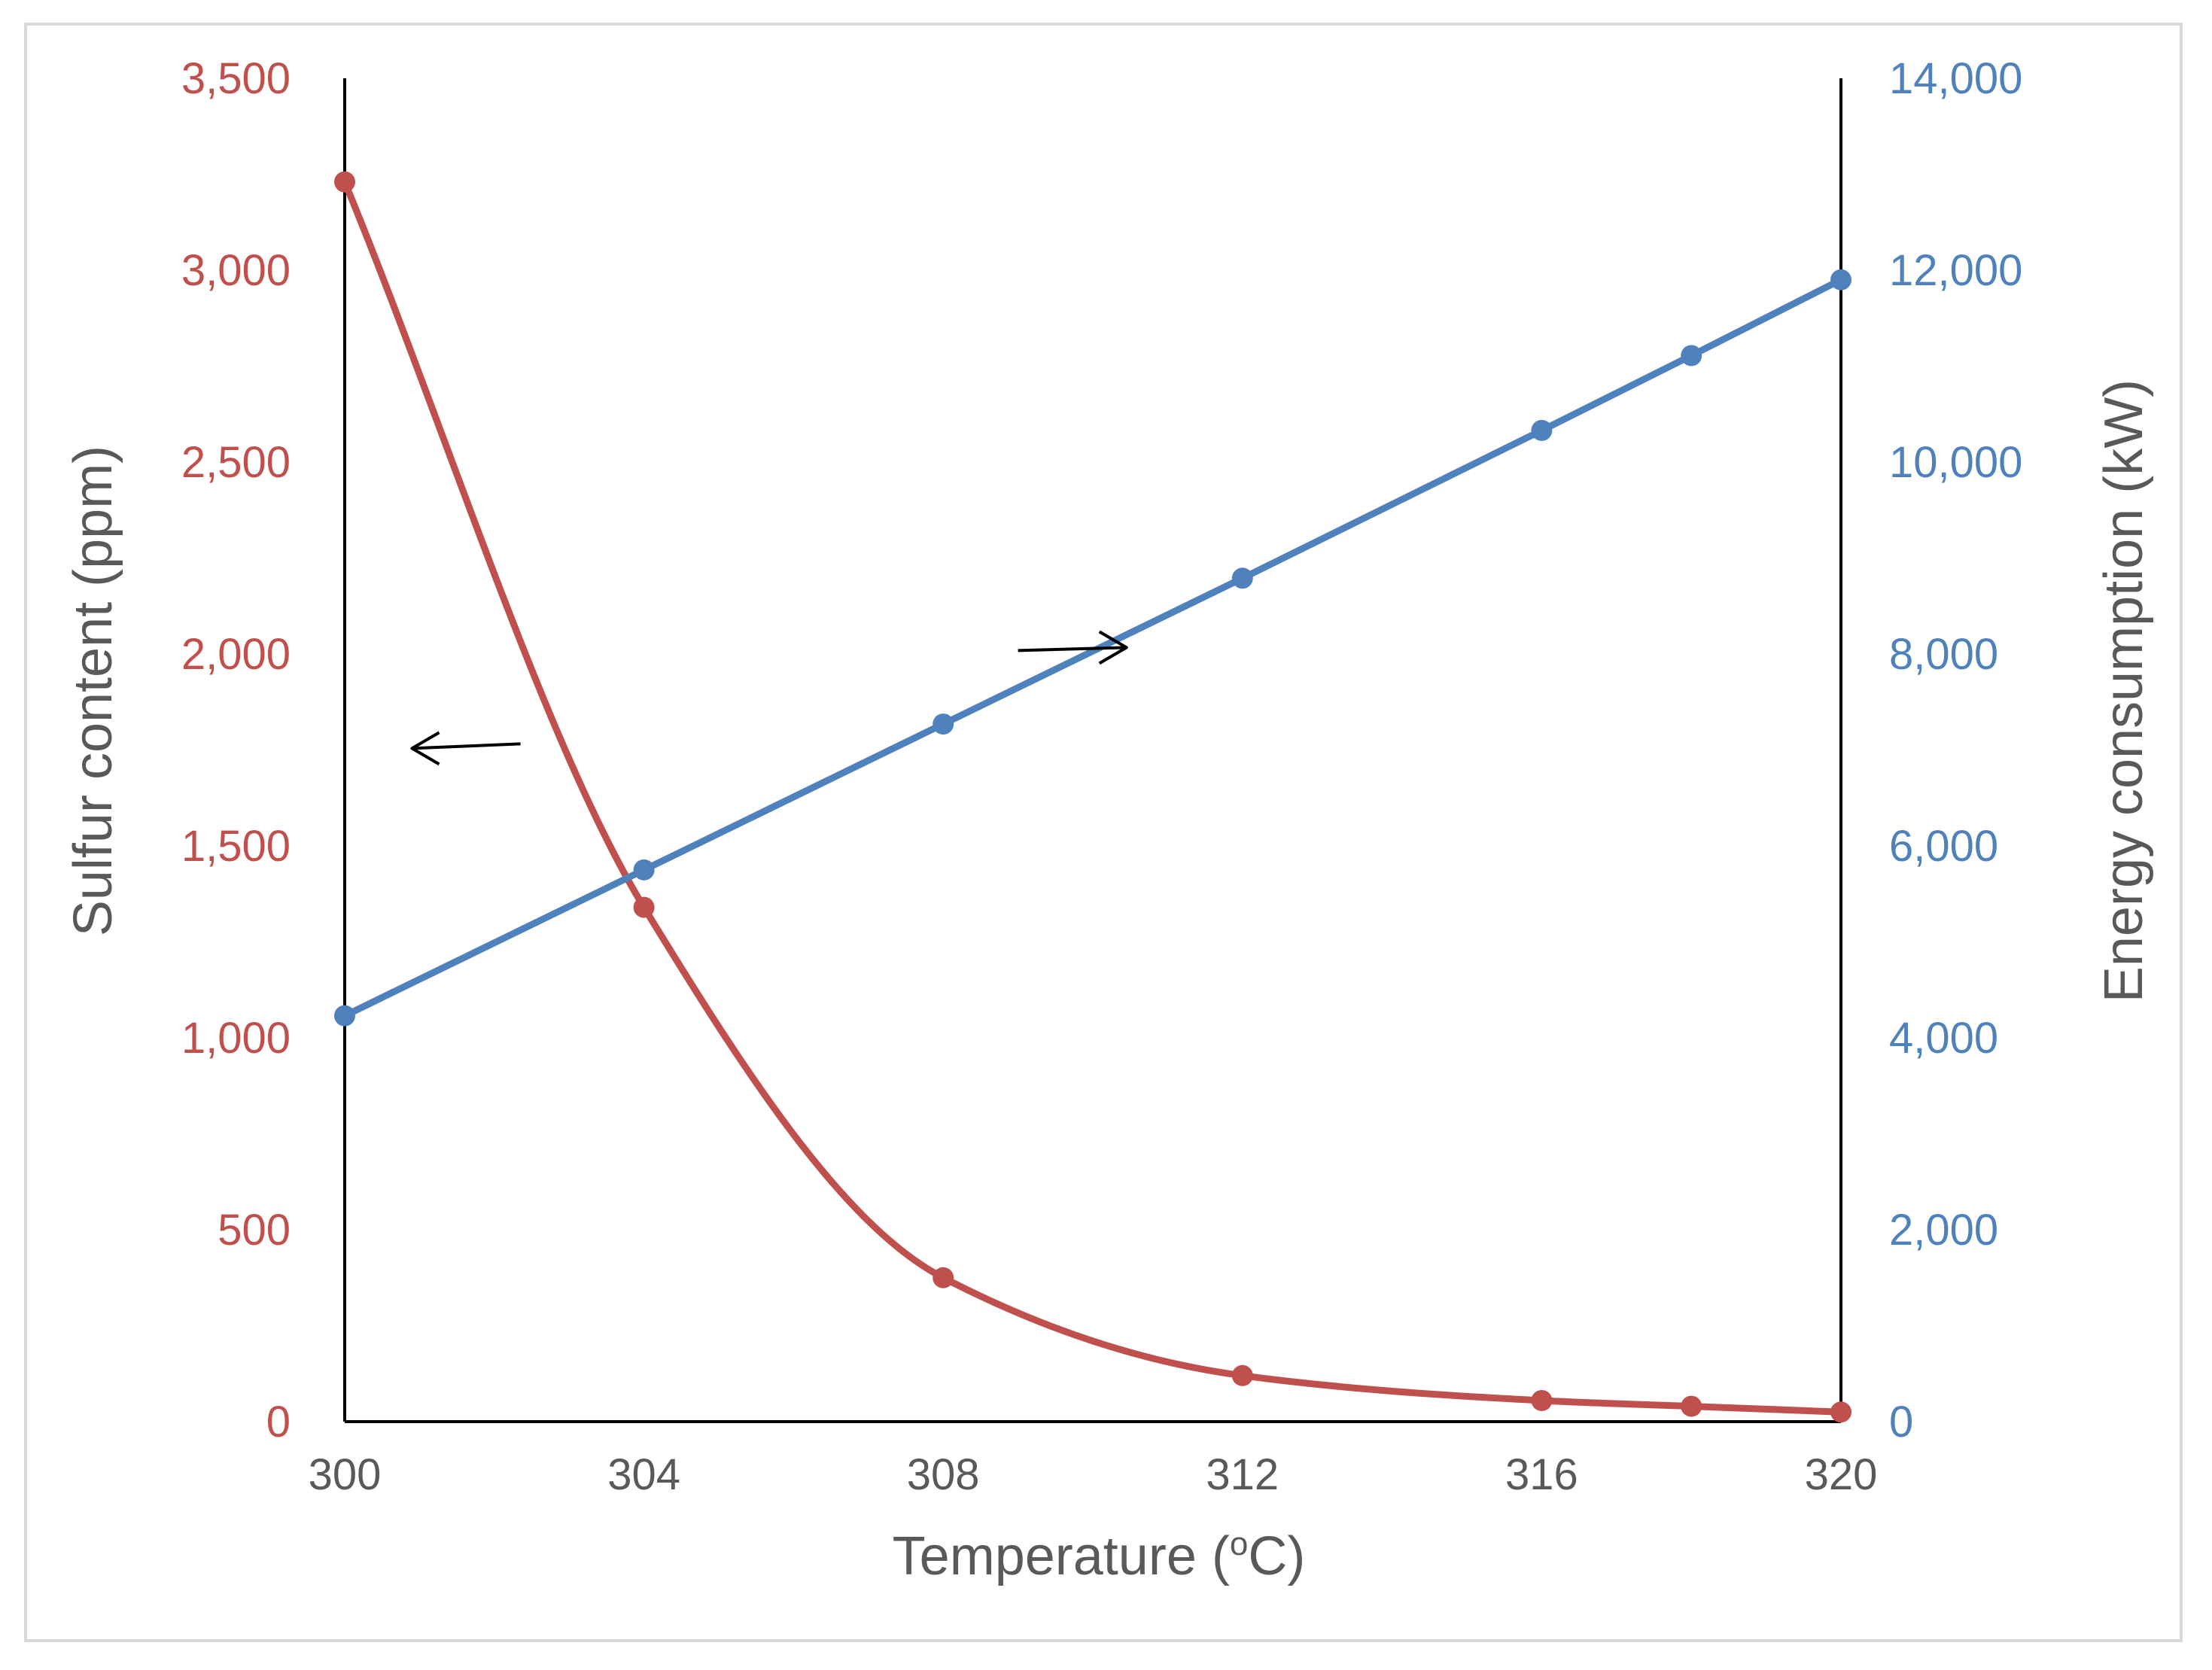 This screenshot has height=1670, width=2212. I want to click on y-right-tick-label: 14,000, so click(1955, 78).